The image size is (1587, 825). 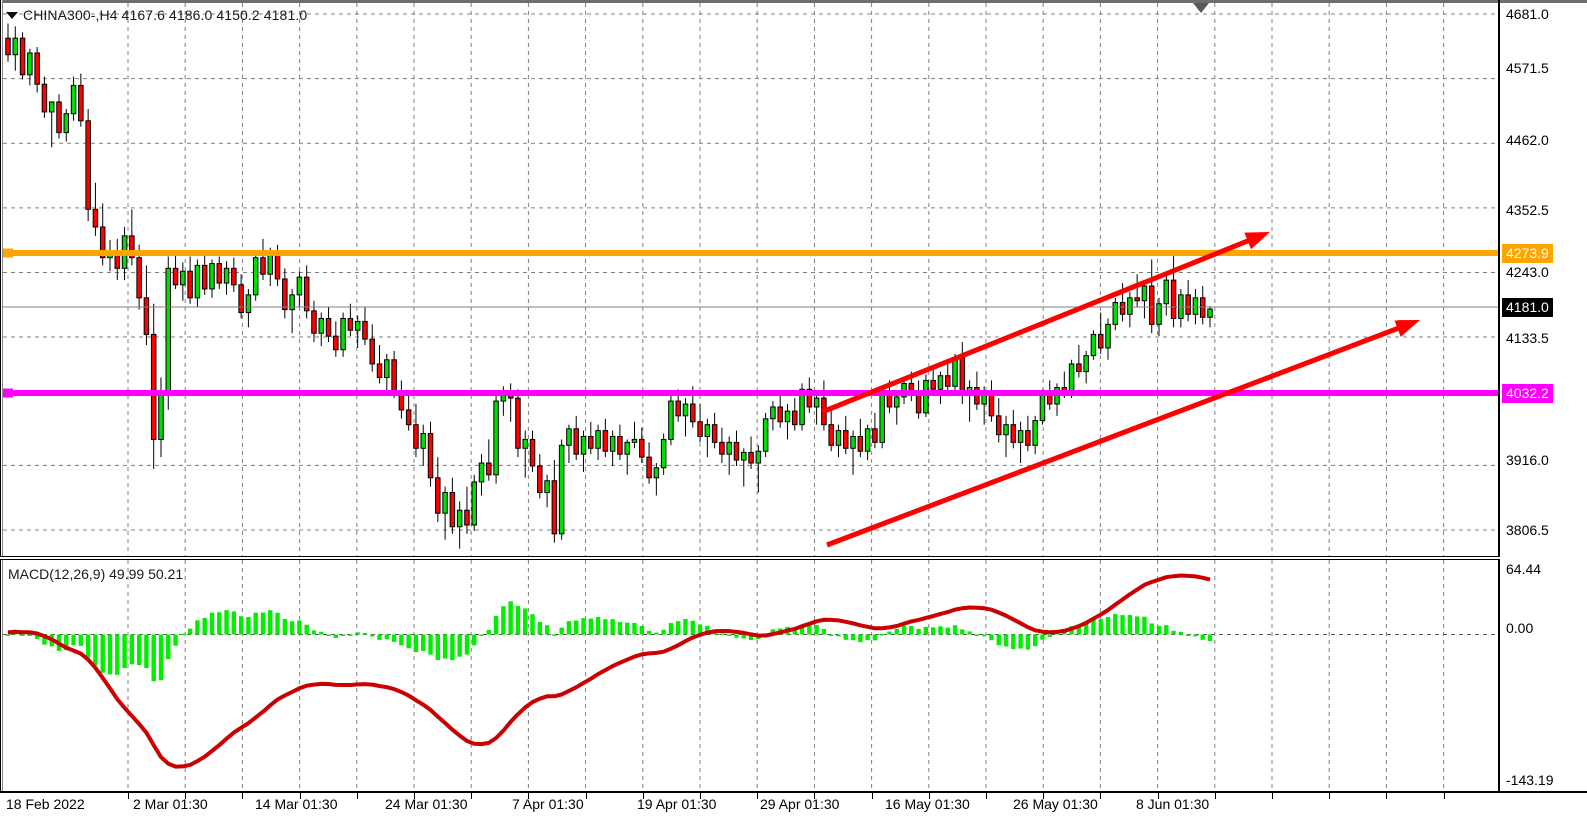 What do you see at coordinates (750, 558) in the screenshot?
I see `panel-splitter` at bounding box center [750, 558].